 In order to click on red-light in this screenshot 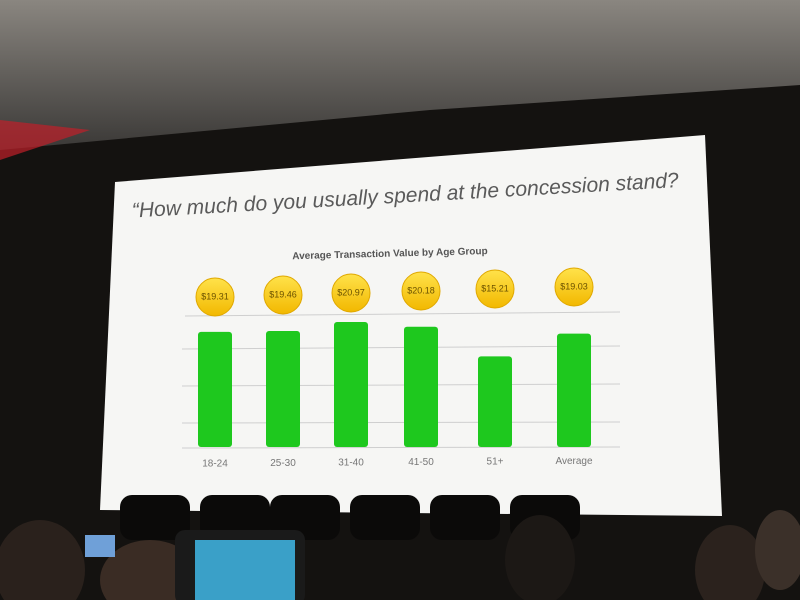, I will do `click(45, 140)`.